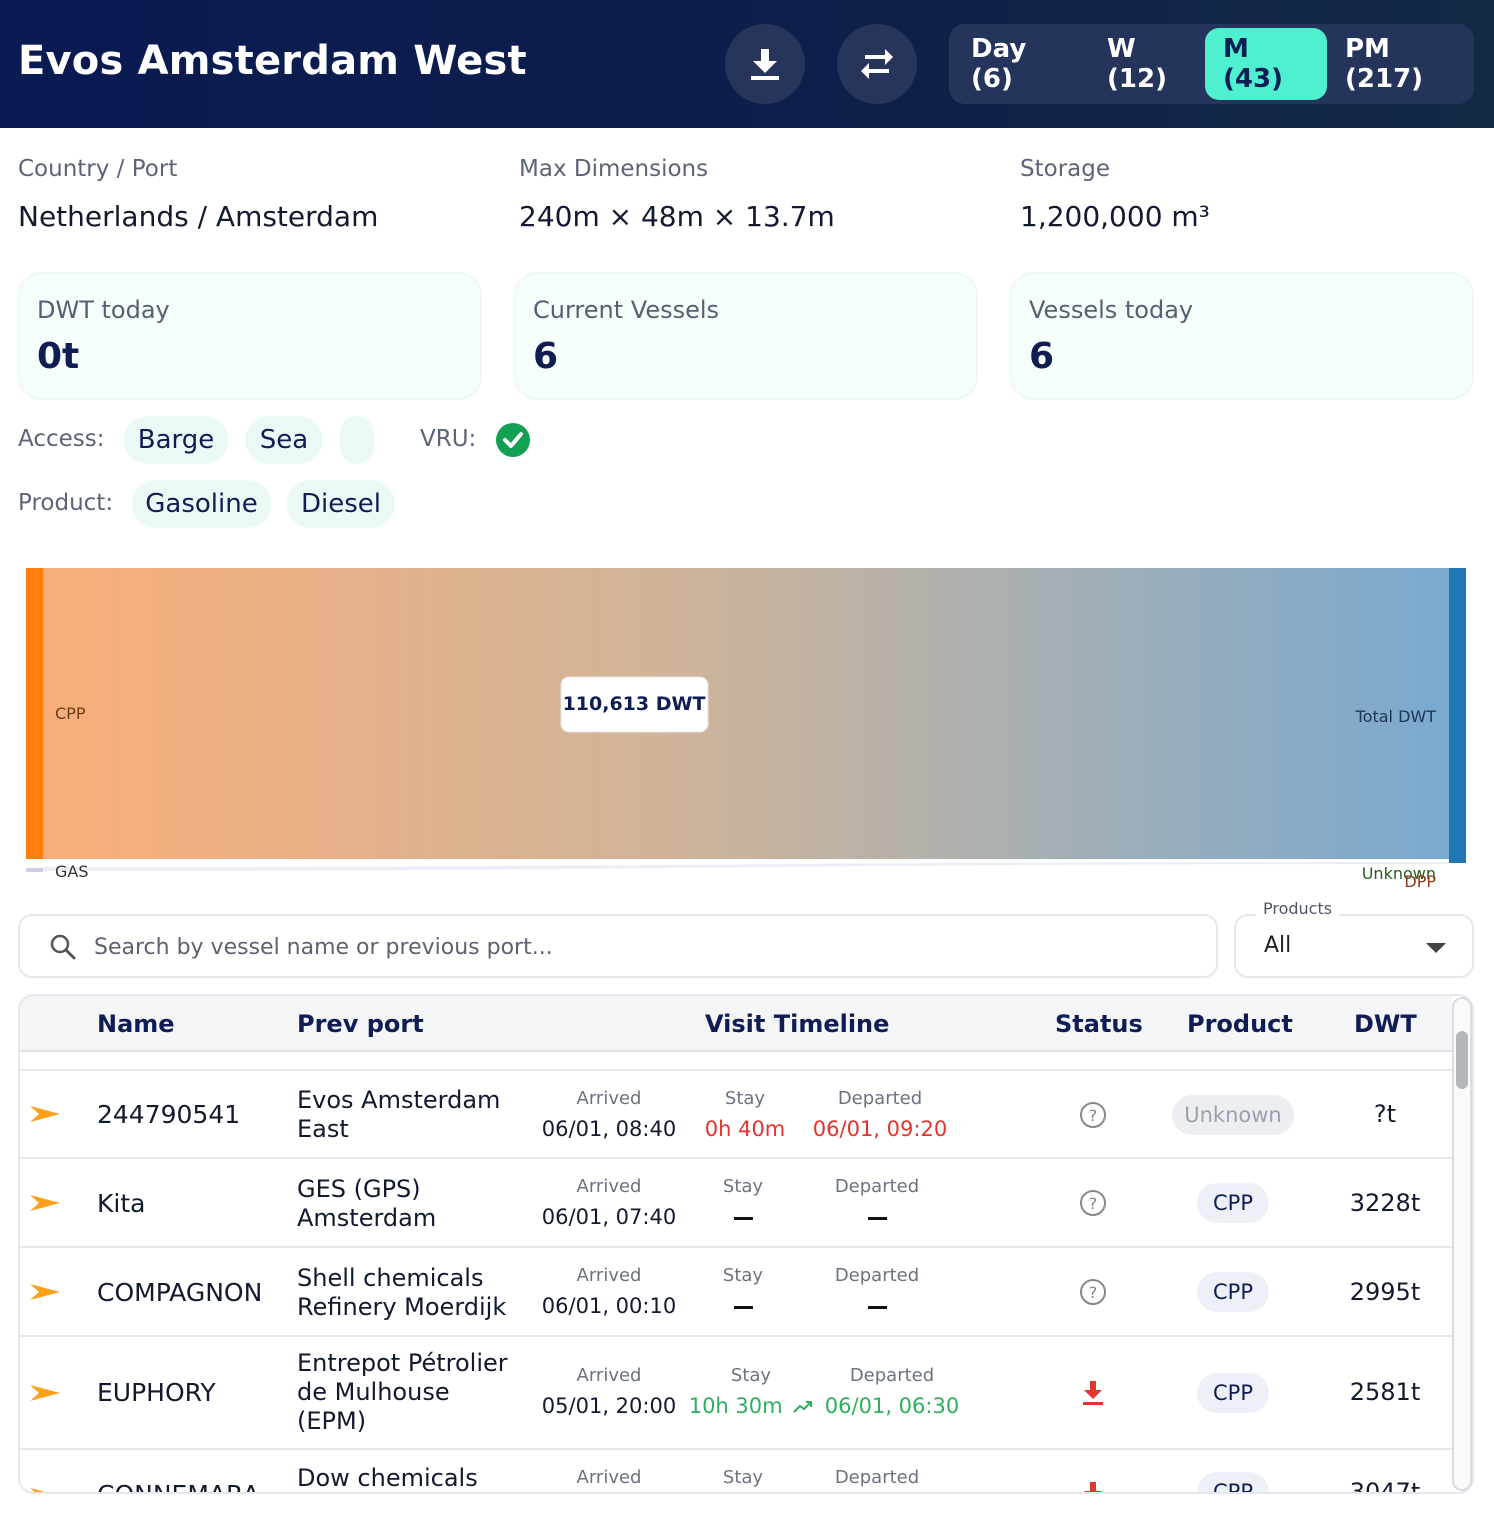 The image size is (1494, 1514). I want to click on col-name: Name, so click(136, 1024).